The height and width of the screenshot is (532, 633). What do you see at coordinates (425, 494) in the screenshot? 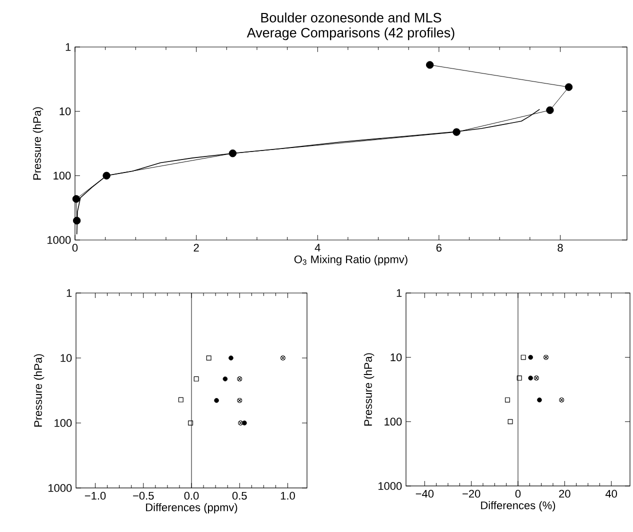
I see `x-tick-label: −40` at bounding box center [425, 494].